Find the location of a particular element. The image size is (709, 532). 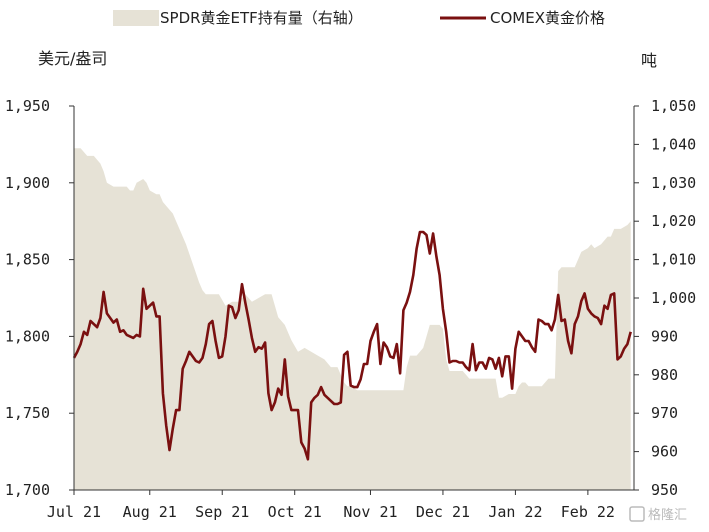

x-tick-label: Feb 22 is located at coordinates (588, 512).